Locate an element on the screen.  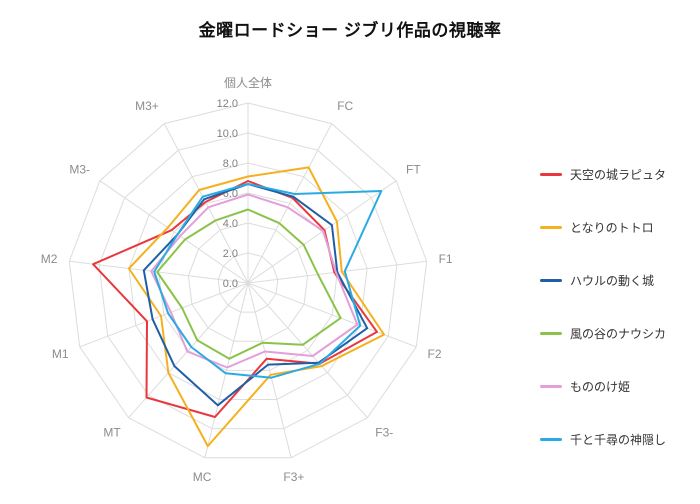
legend-item: 天空の城ラピュタ is located at coordinates (603, 174).